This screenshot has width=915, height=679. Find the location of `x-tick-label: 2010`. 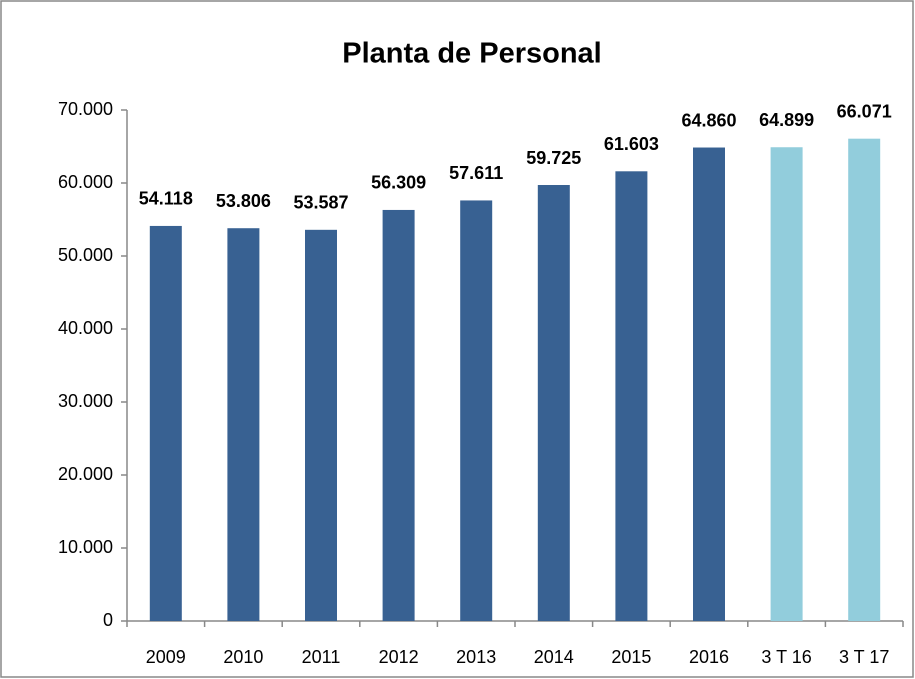

x-tick-label: 2010 is located at coordinates (243, 657).